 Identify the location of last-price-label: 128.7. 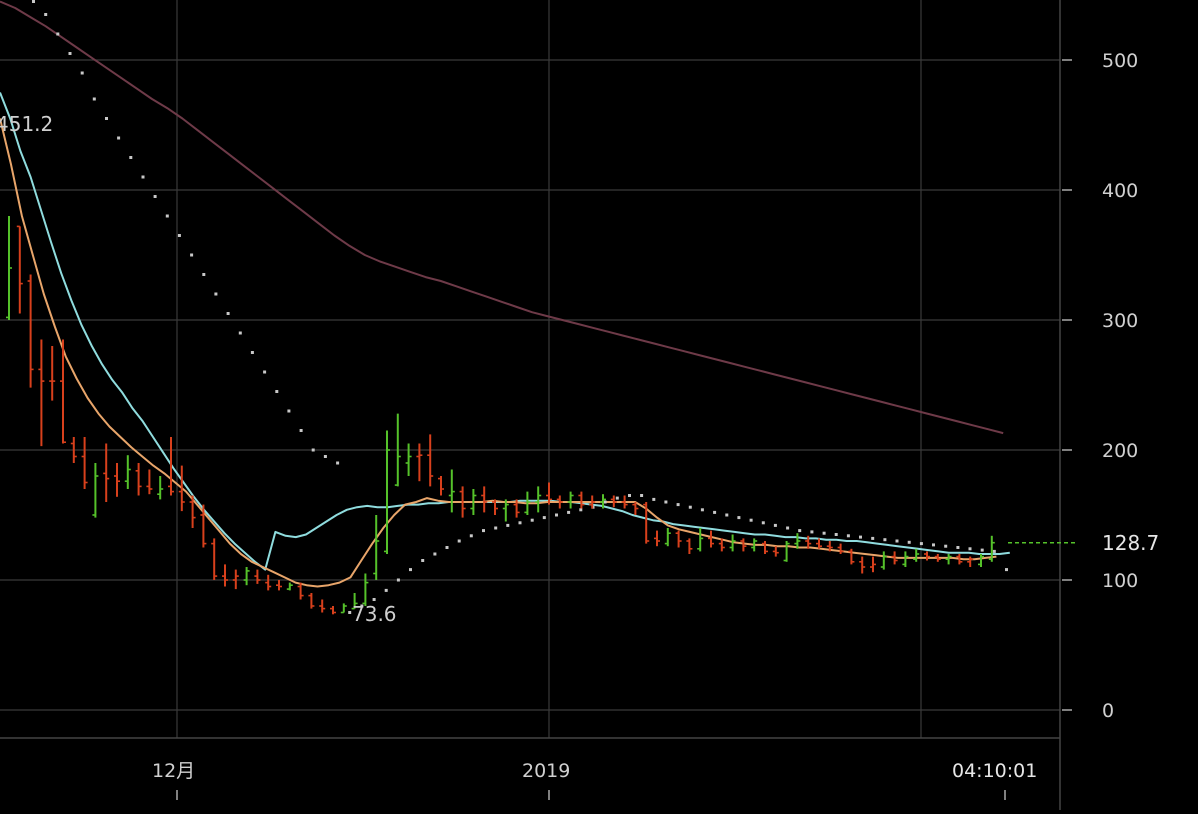
(1130, 543).